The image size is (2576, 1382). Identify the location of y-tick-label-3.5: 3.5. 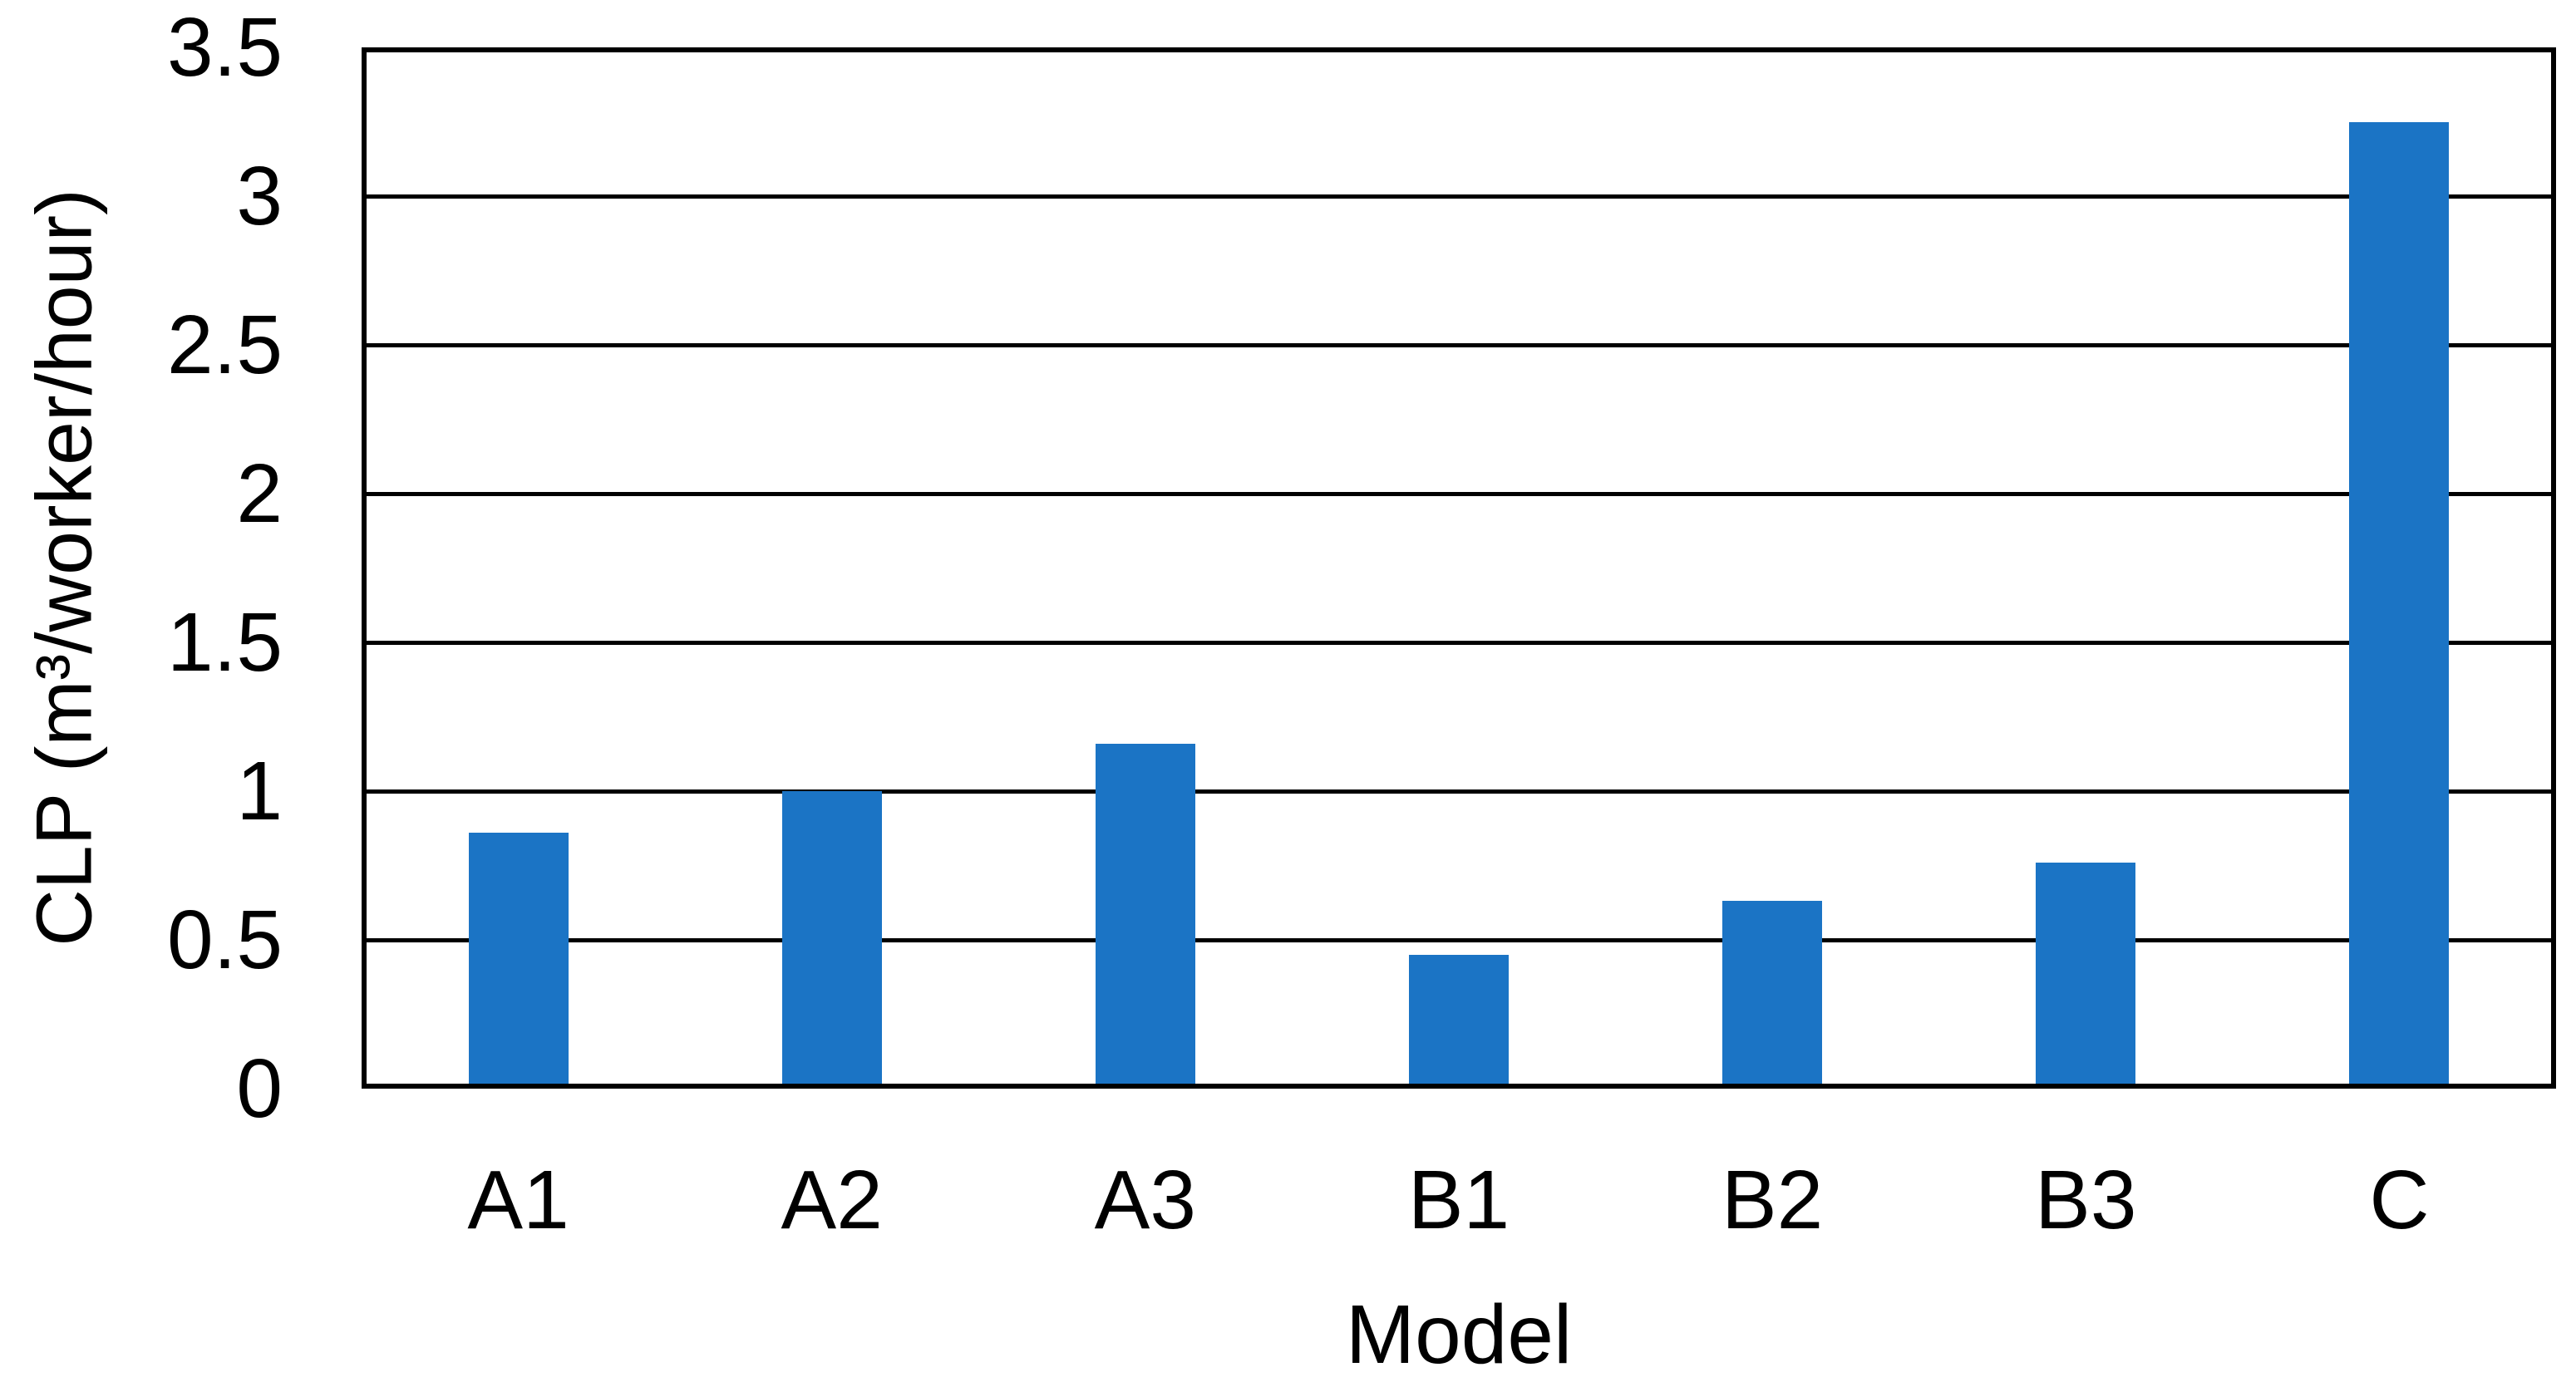
(224, 47).